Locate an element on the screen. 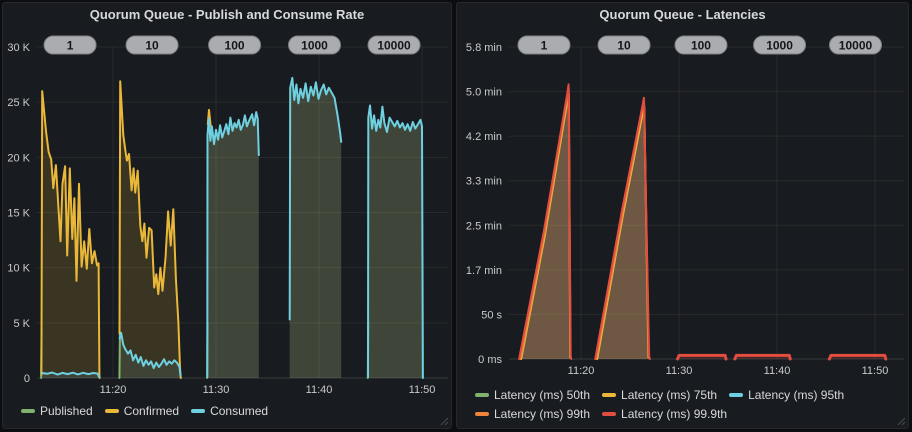 This screenshot has width=912, height=432. y-axis-tick-label: 15 K is located at coordinates (18, 214).